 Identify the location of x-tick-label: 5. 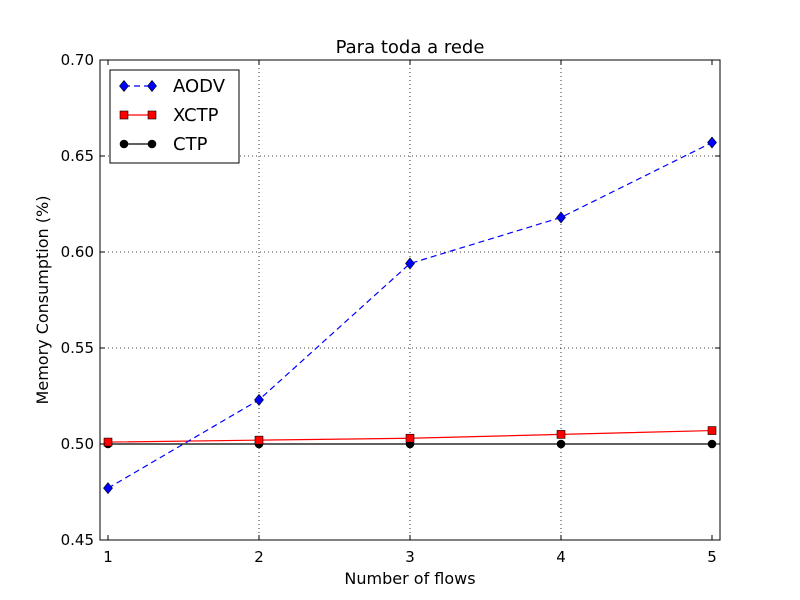
(712, 557).